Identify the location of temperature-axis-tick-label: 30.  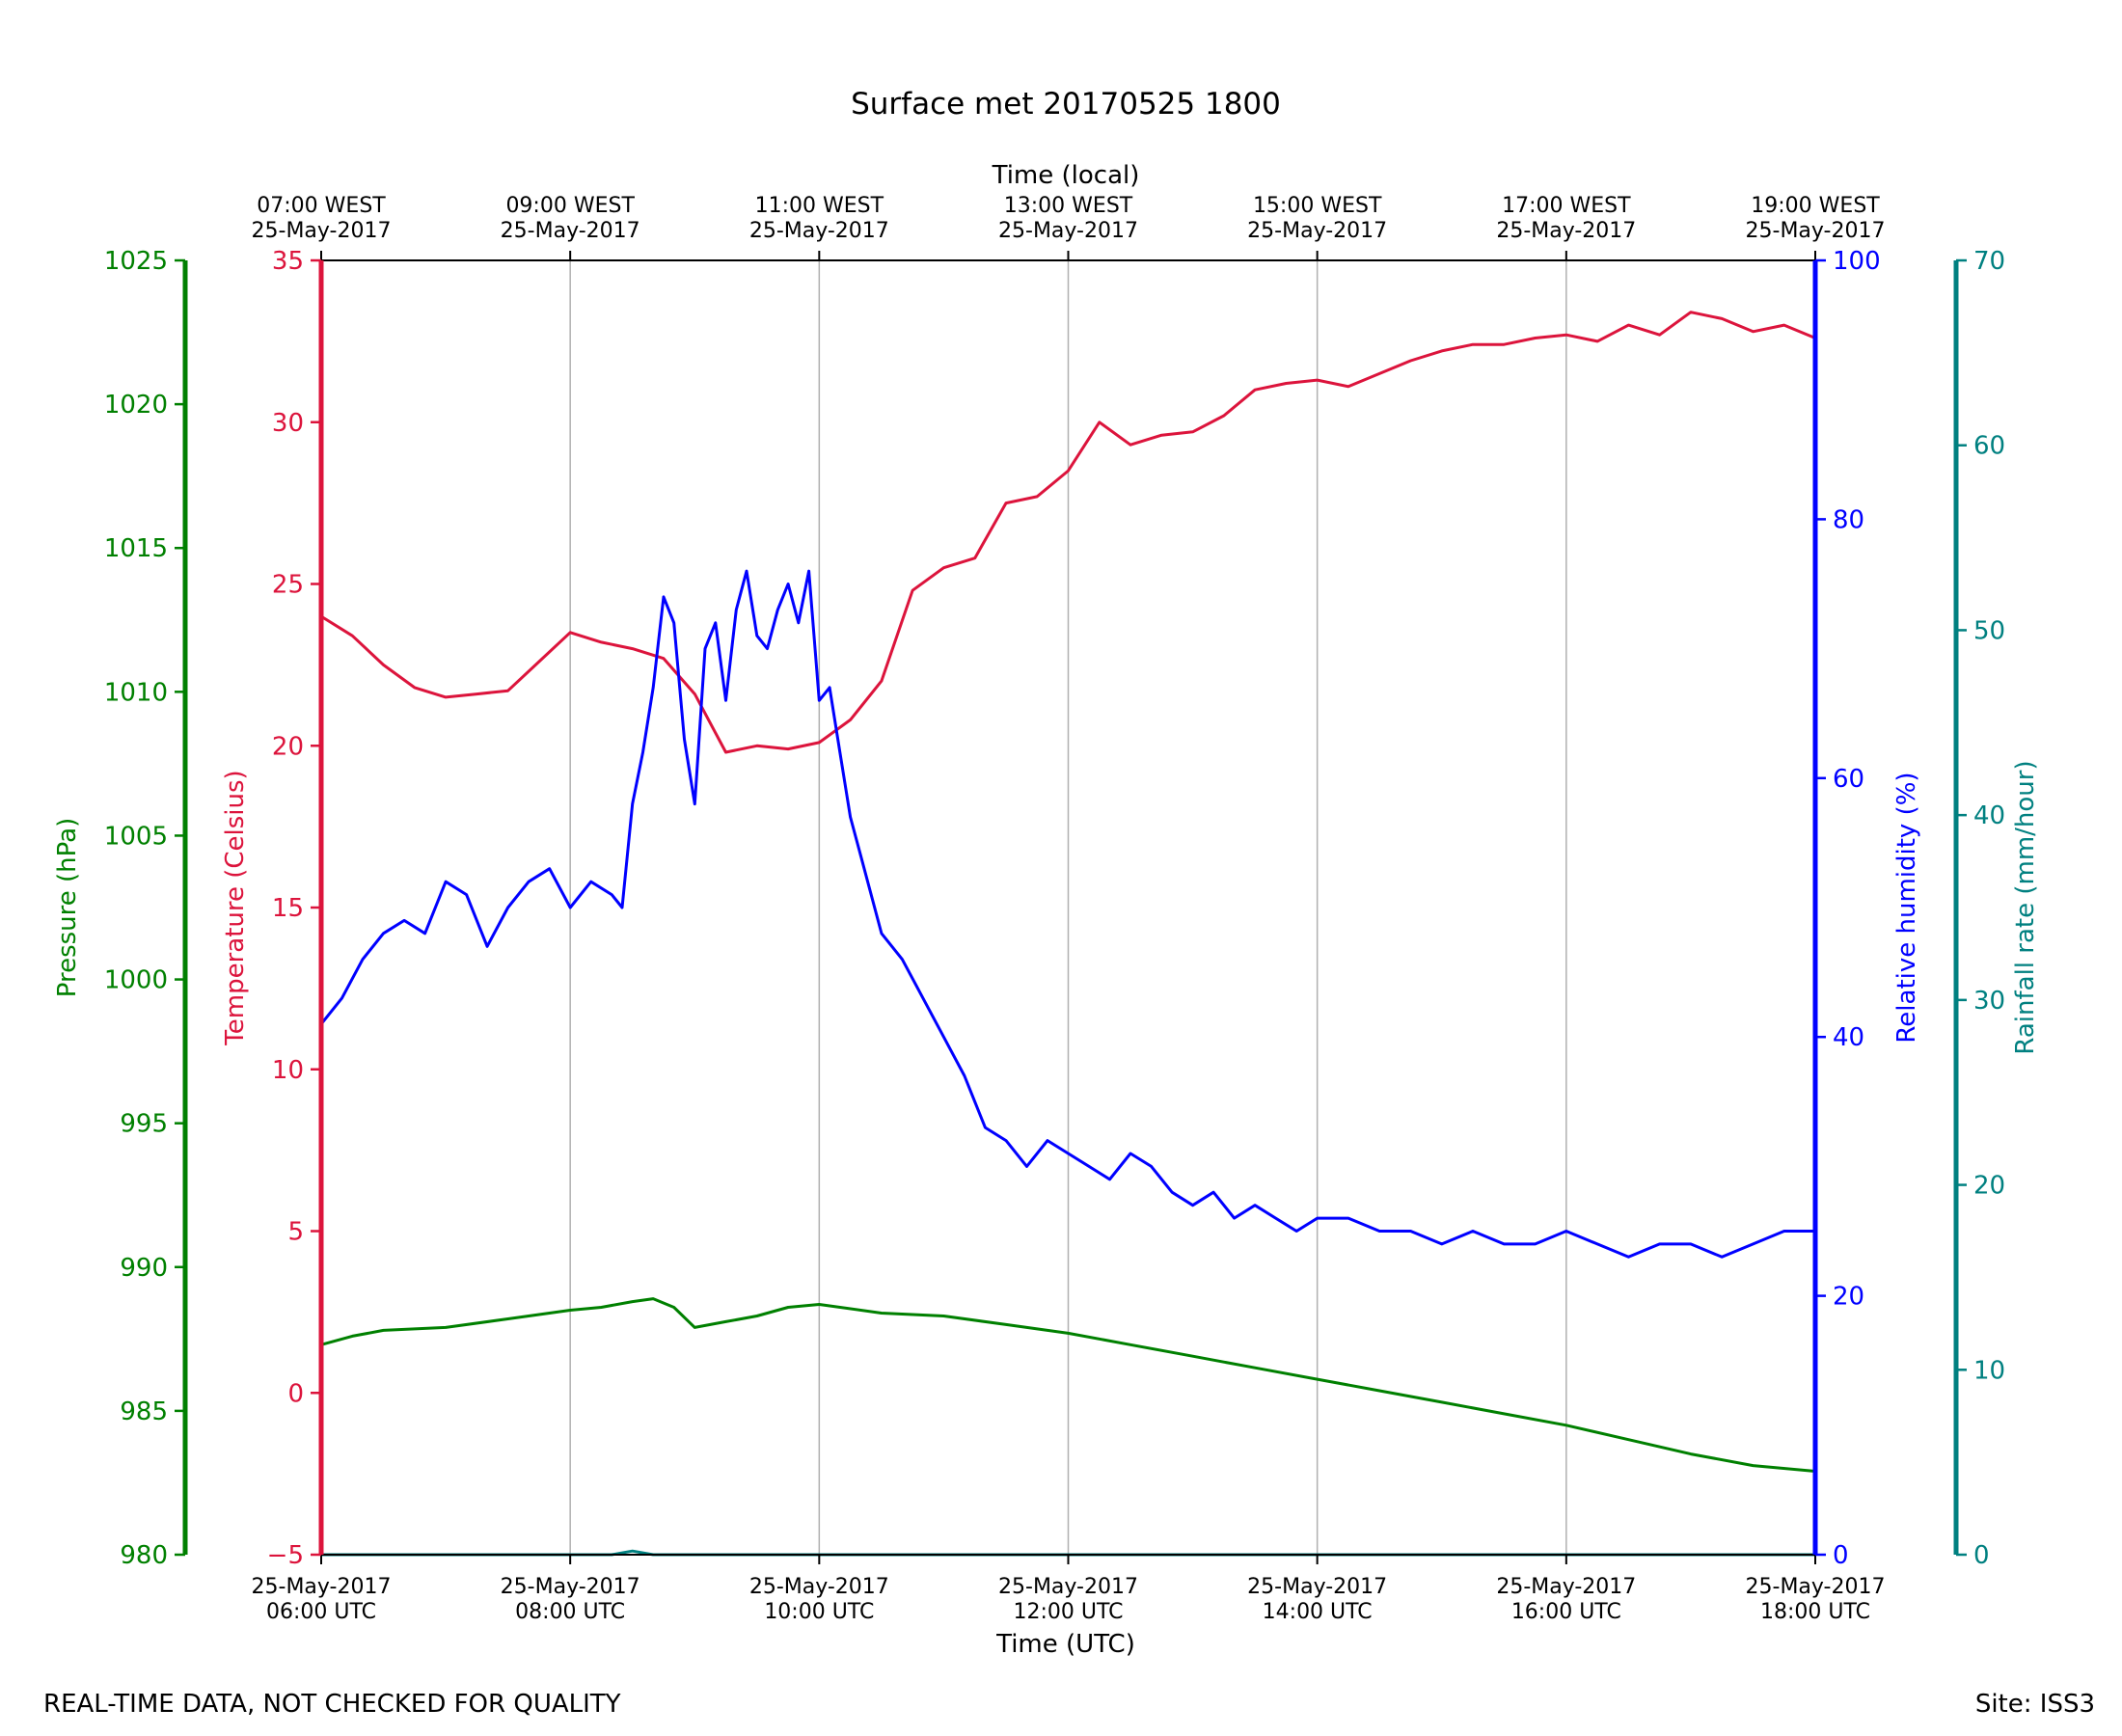
(288, 423).